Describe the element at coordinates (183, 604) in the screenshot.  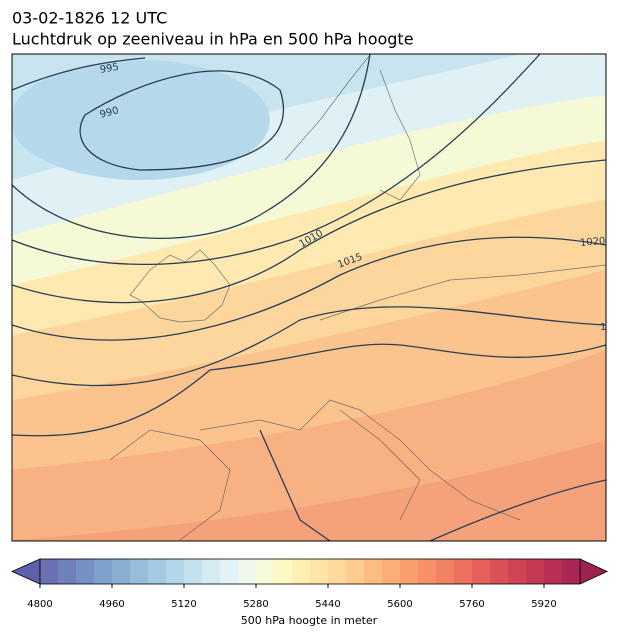
I see `tick-label: 5120` at that location.